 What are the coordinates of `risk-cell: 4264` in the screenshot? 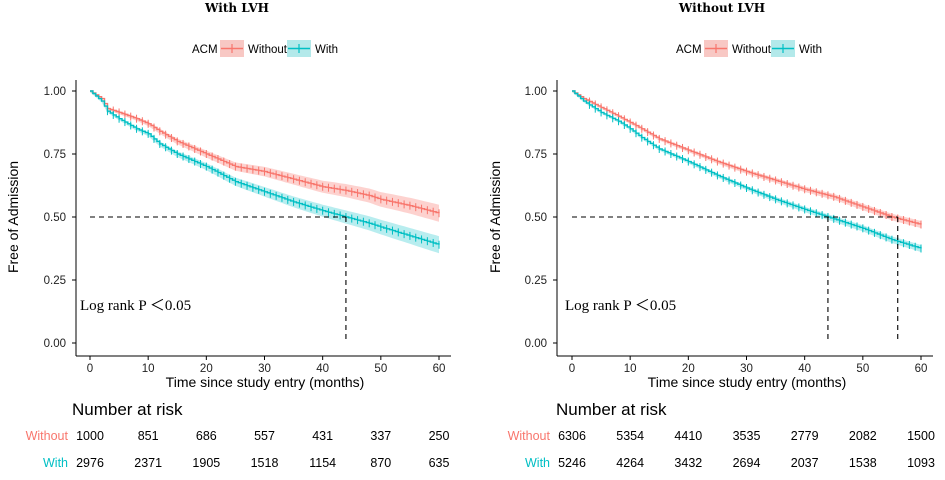 It's located at (630, 463).